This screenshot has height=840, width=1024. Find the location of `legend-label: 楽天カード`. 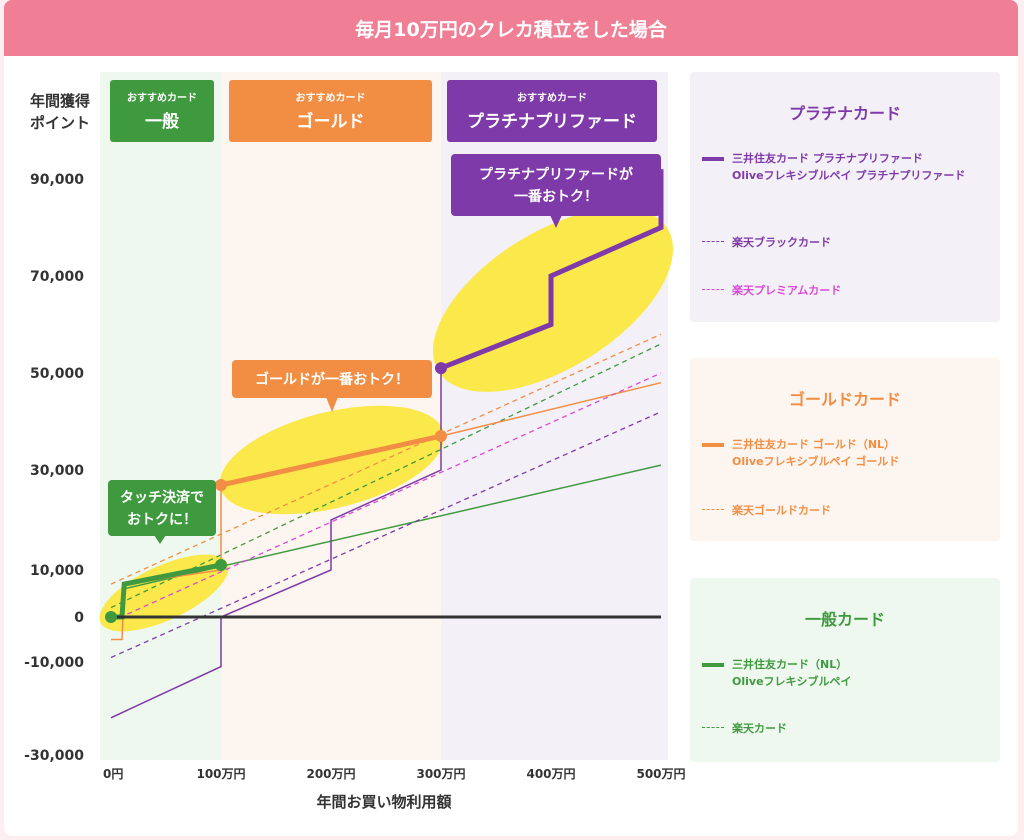

legend-label: 楽天カード is located at coordinates (759, 728).